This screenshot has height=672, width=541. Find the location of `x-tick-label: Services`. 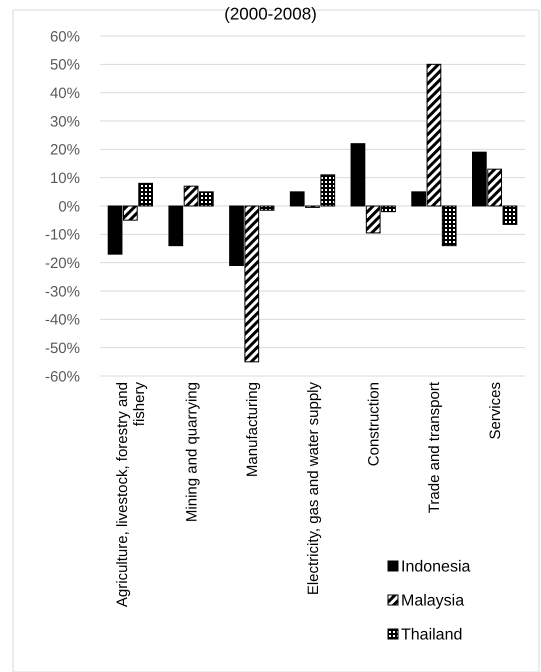

x-tick-label: Services is located at coordinates (495, 411).